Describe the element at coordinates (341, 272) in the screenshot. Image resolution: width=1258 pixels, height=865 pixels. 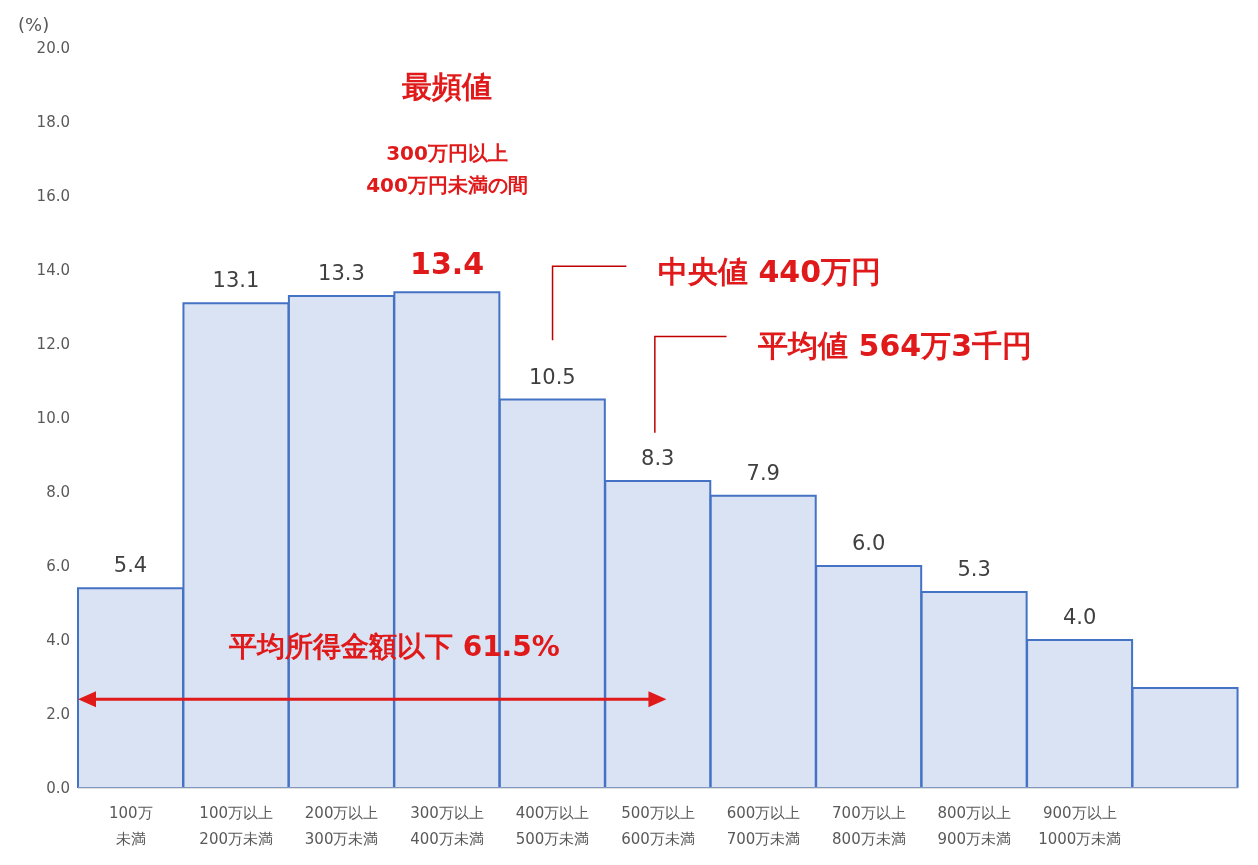
I see `data-label: 13.3` at that location.